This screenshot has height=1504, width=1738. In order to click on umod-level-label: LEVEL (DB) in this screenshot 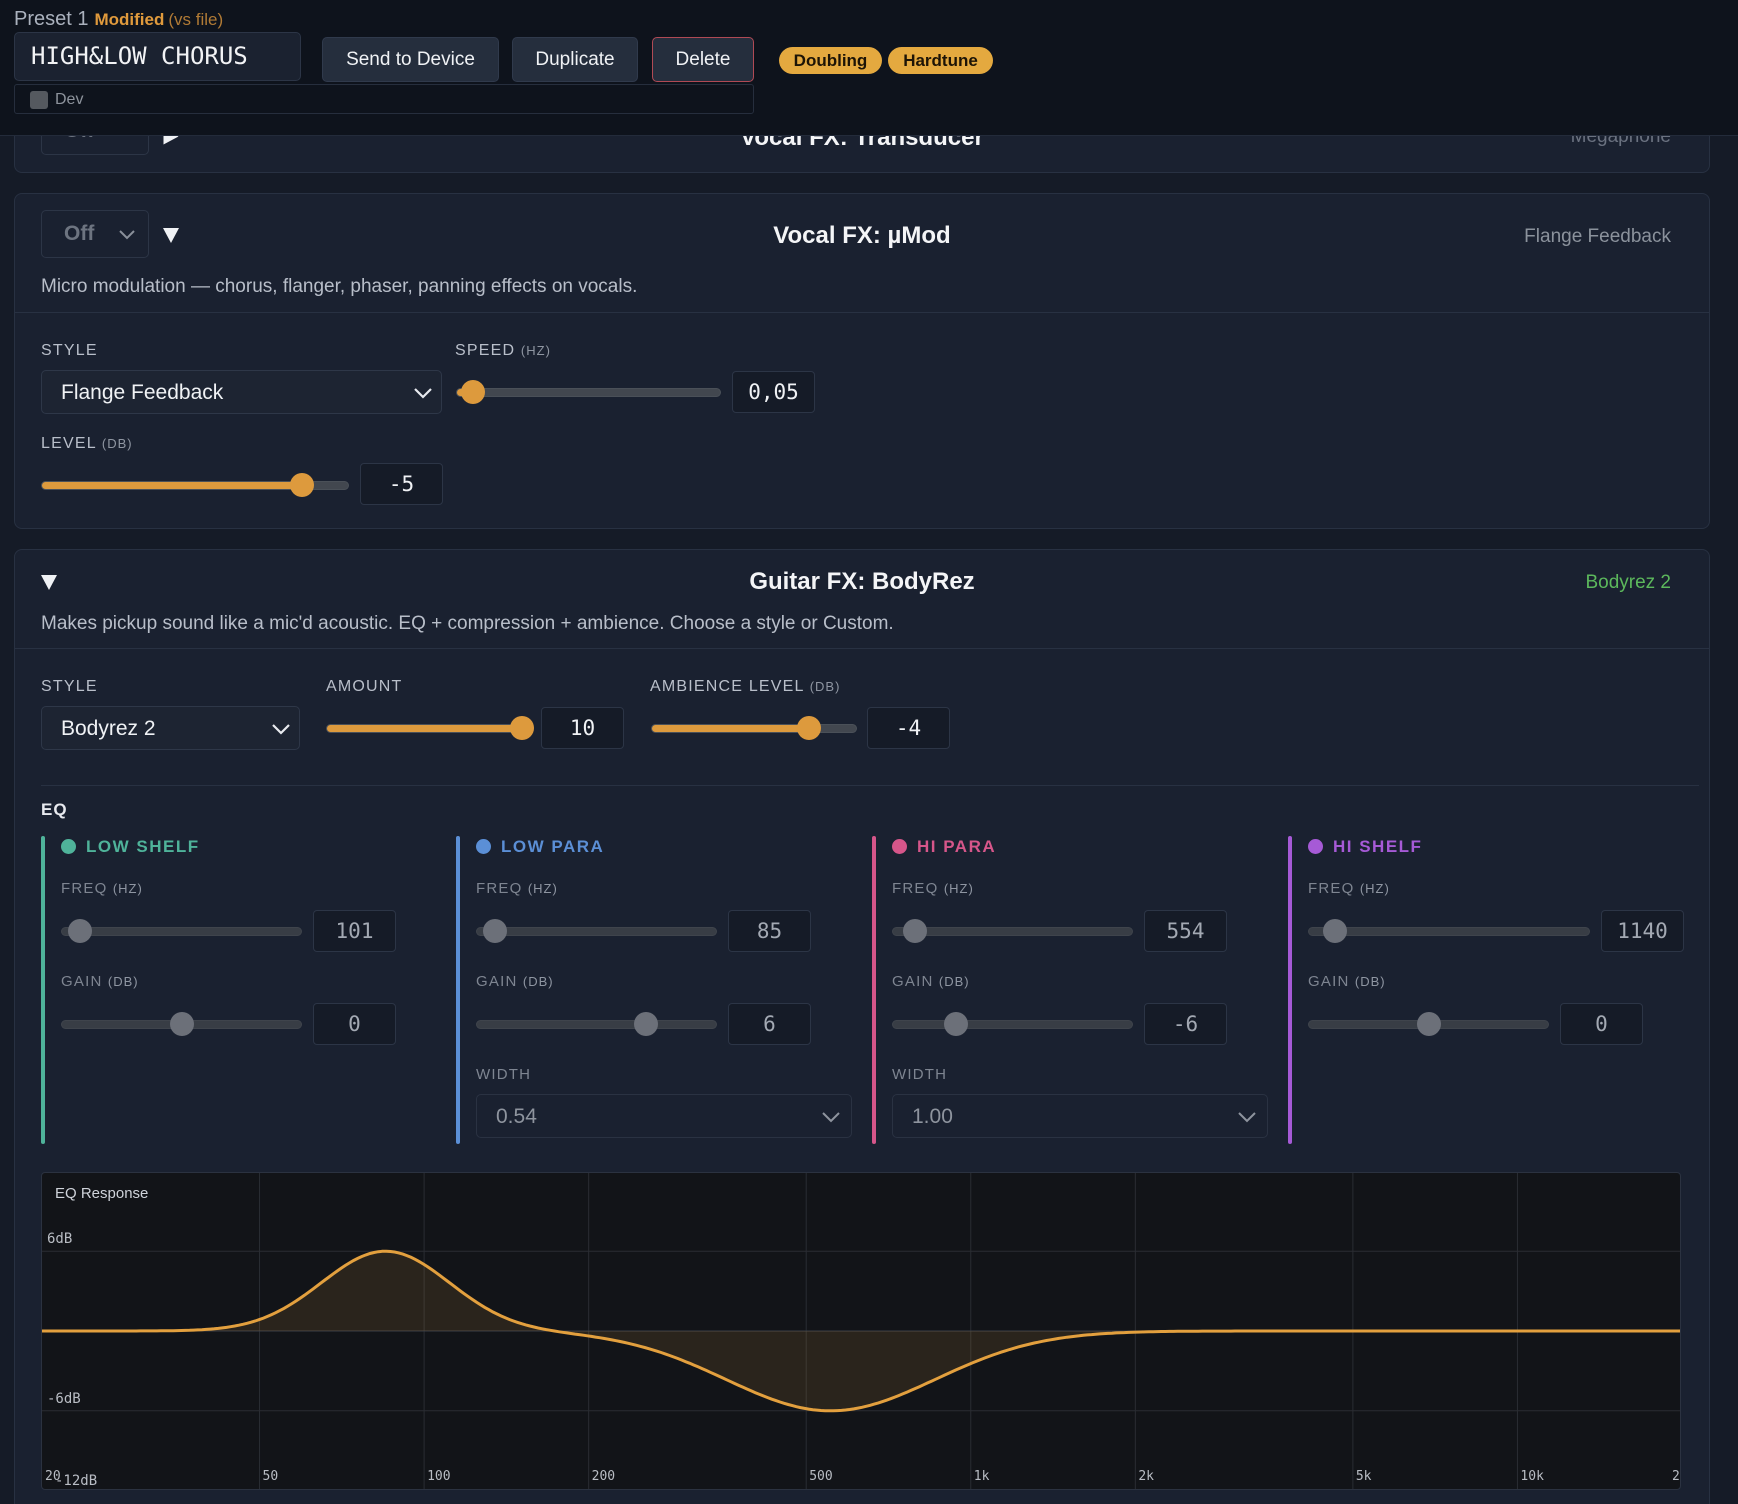, I will do `click(87, 443)`.